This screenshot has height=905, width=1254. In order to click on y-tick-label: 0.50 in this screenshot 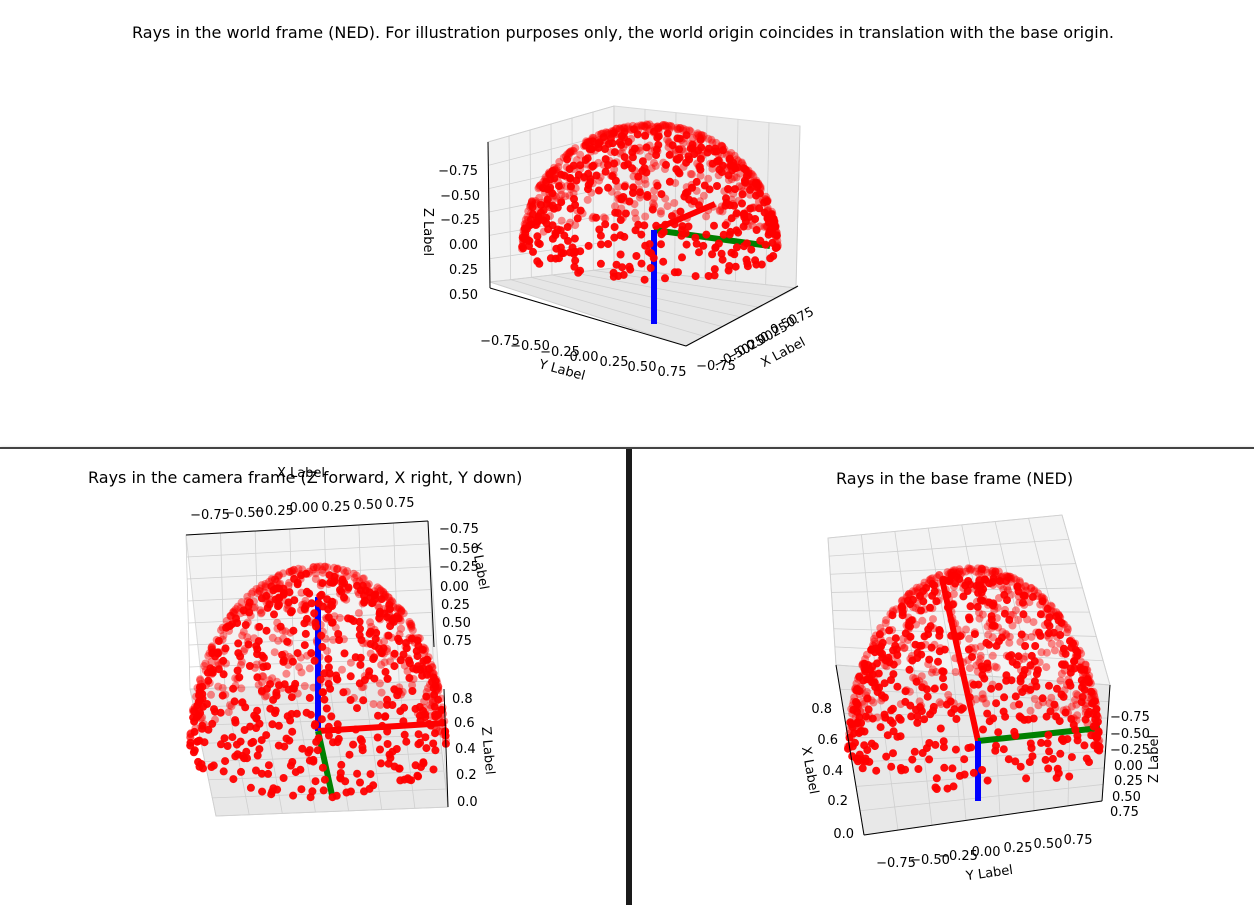, I will do `click(456, 623)`.